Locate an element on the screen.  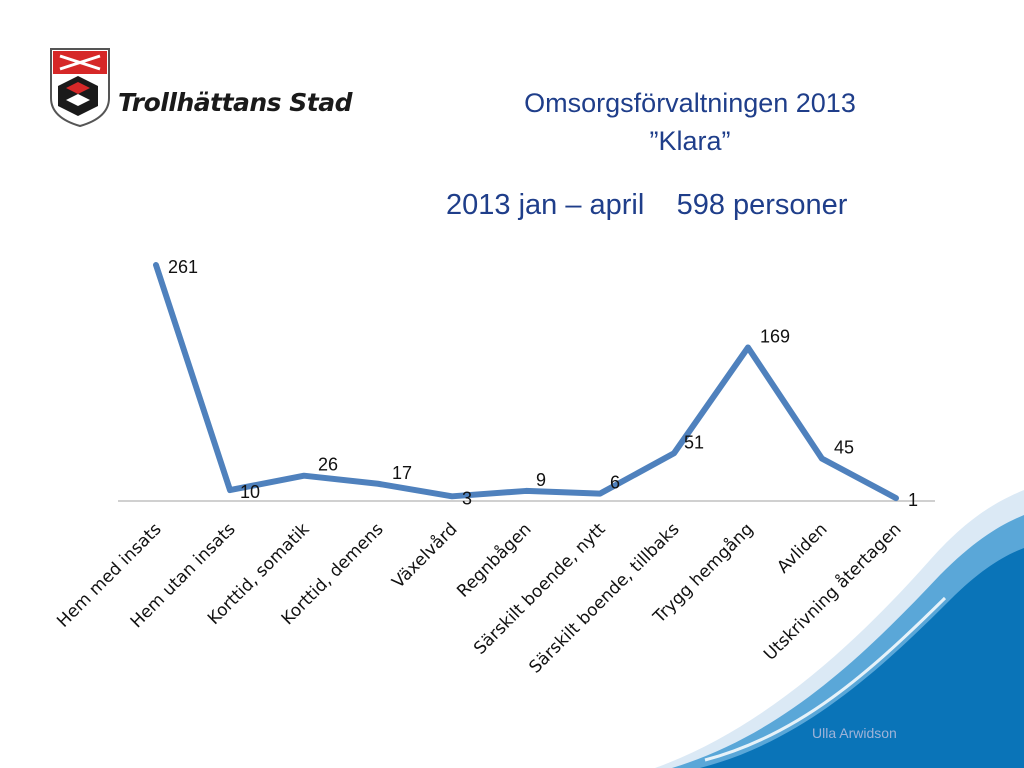
data-label: 26 is located at coordinates (328, 465).